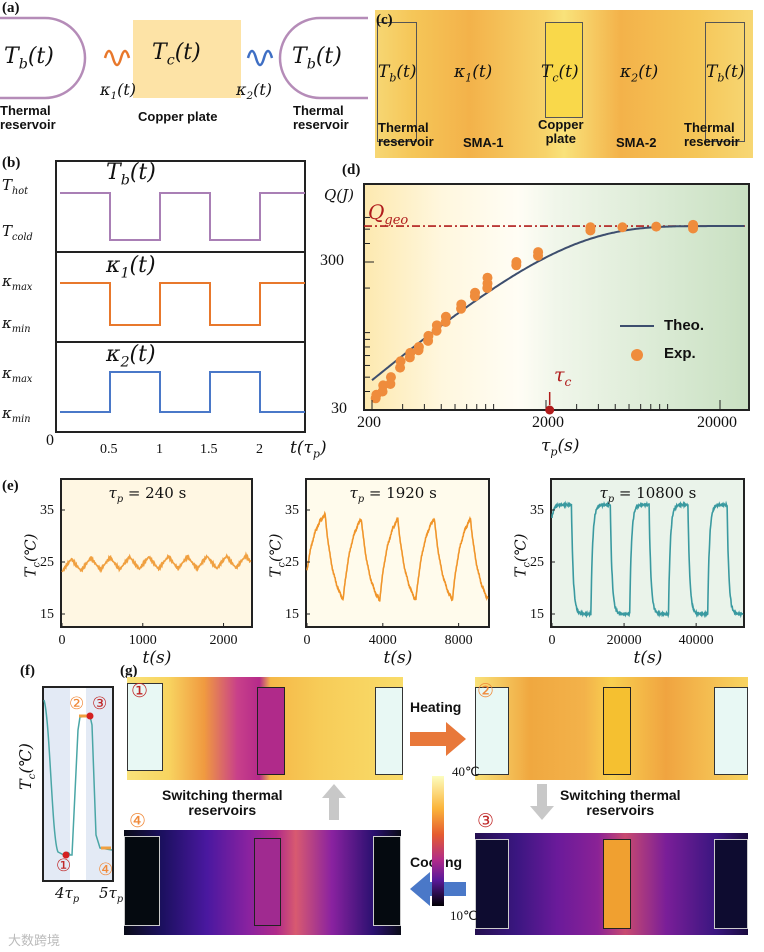  I want to click on panel-label-b: (b), so click(11, 163).